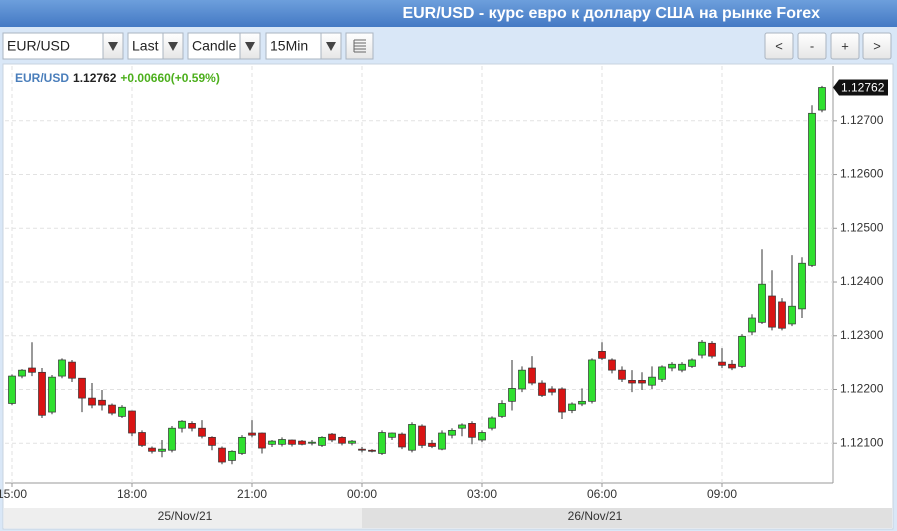  I want to click on x-tick-label: 03:00, so click(482, 494).